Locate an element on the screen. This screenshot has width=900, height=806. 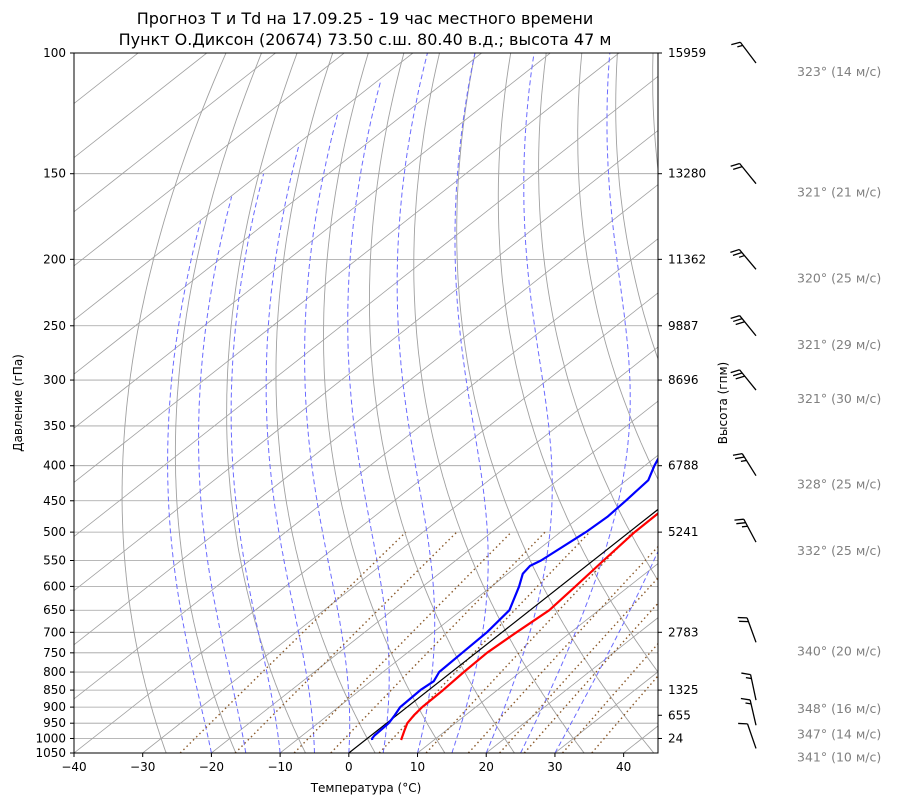
wind-label: 332° (25 м/с) is located at coordinates (839, 550).